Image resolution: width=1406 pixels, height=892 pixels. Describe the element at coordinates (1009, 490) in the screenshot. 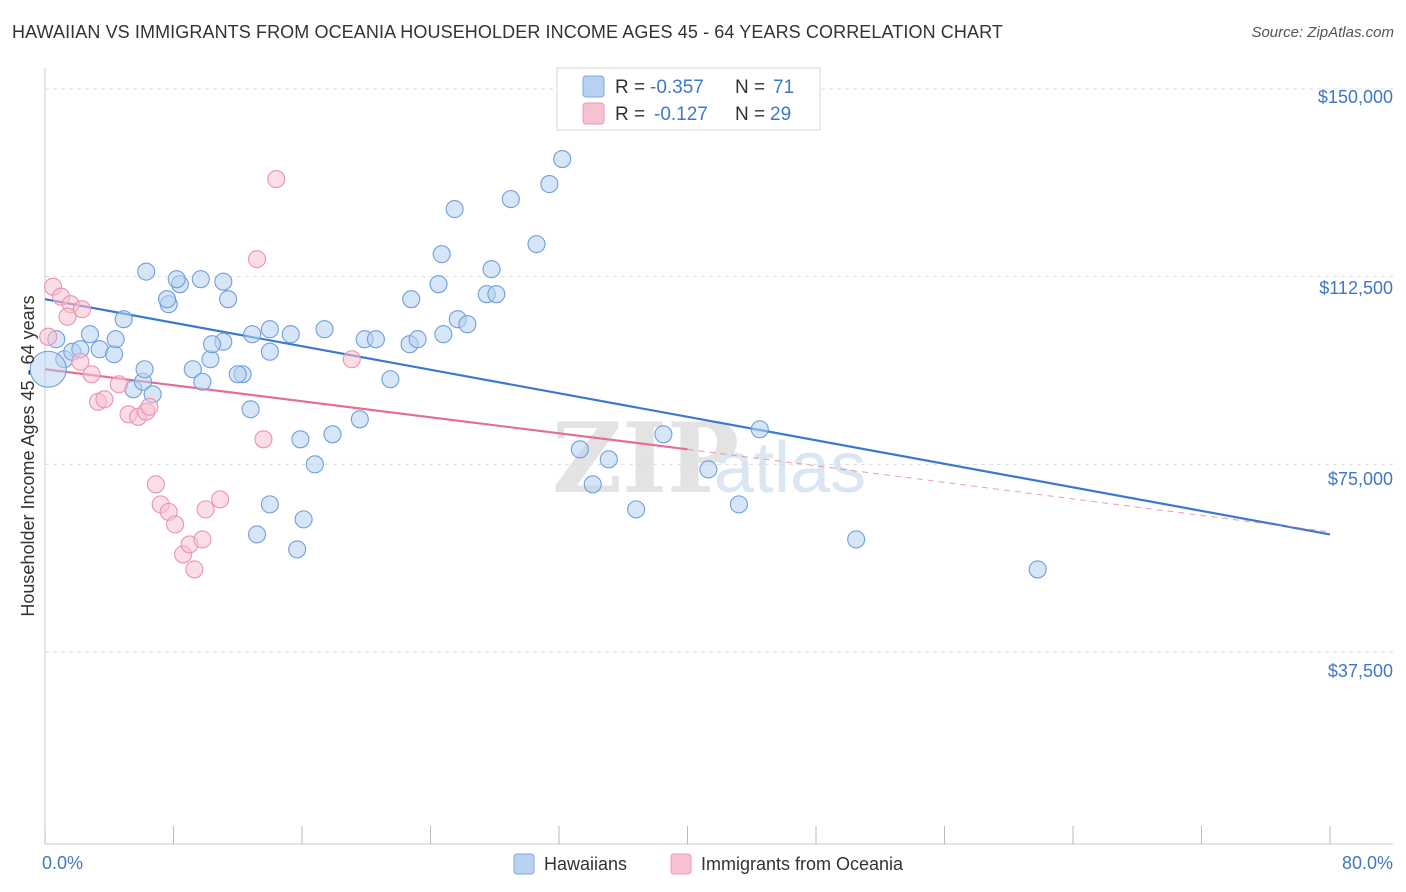

I see `trend-line-oceania-extension` at that location.